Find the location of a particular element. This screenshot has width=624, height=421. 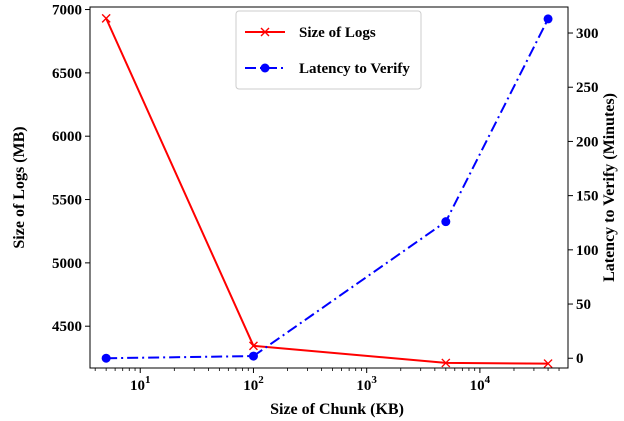

left-tick-label-4: 6500 is located at coordinates (67, 74).